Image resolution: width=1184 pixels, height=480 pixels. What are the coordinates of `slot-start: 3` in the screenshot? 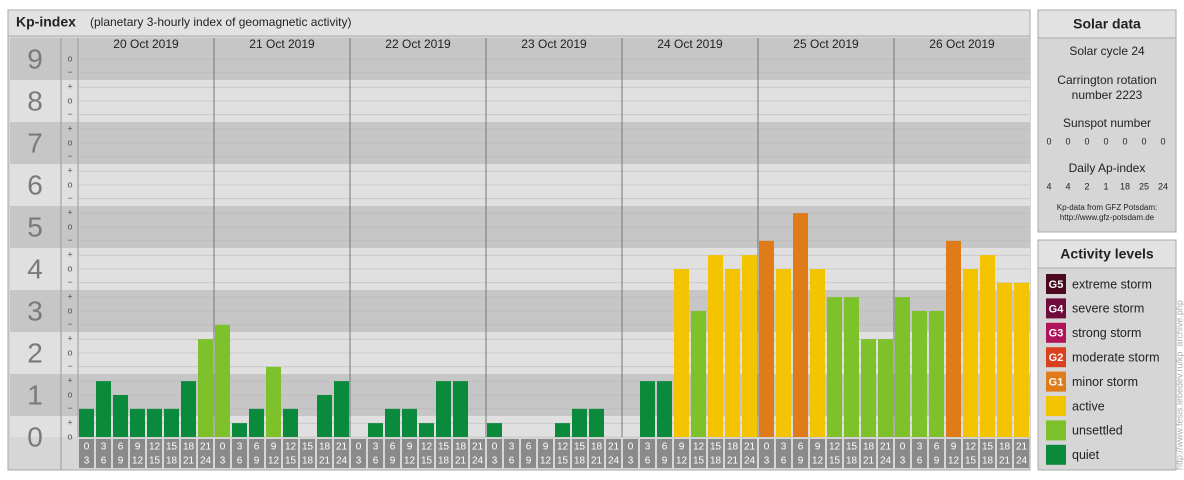 It's located at (784, 447).